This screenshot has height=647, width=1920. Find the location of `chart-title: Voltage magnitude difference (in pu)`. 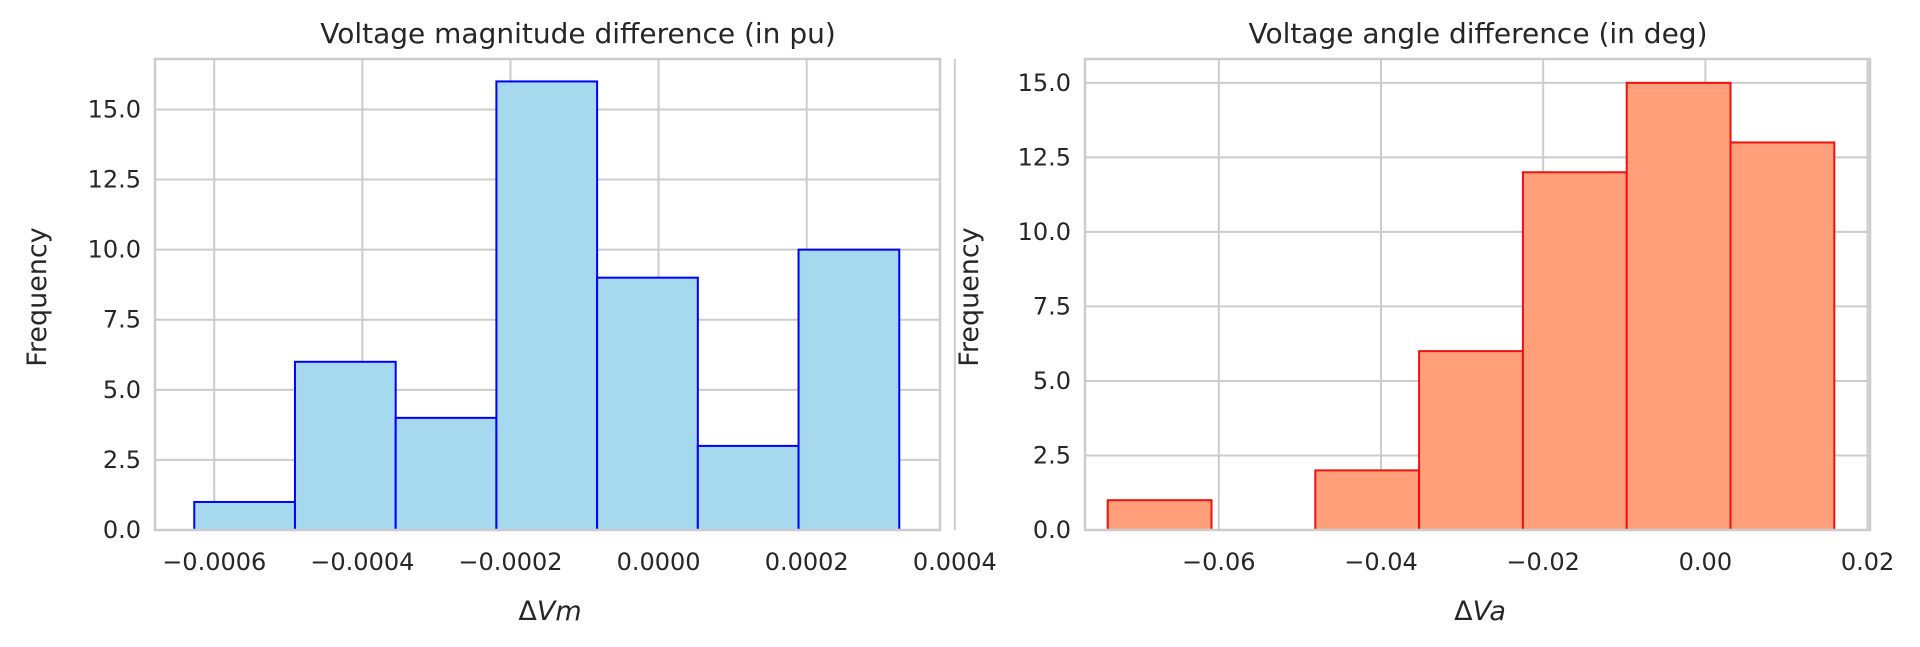

chart-title: Voltage magnitude difference (in pu) is located at coordinates (578, 33).